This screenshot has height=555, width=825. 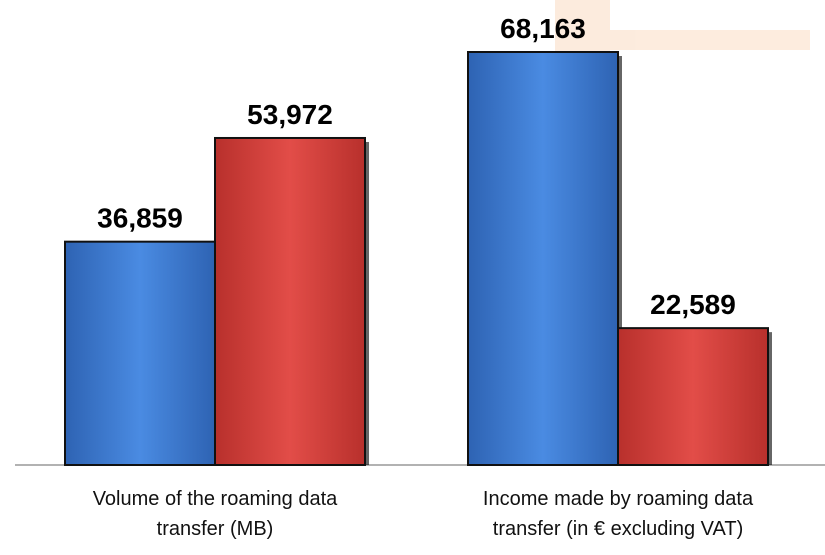 What do you see at coordinates (693, 304) in the screenshot?
I see `value-label: 22,589` at bounding box center [693, 304].